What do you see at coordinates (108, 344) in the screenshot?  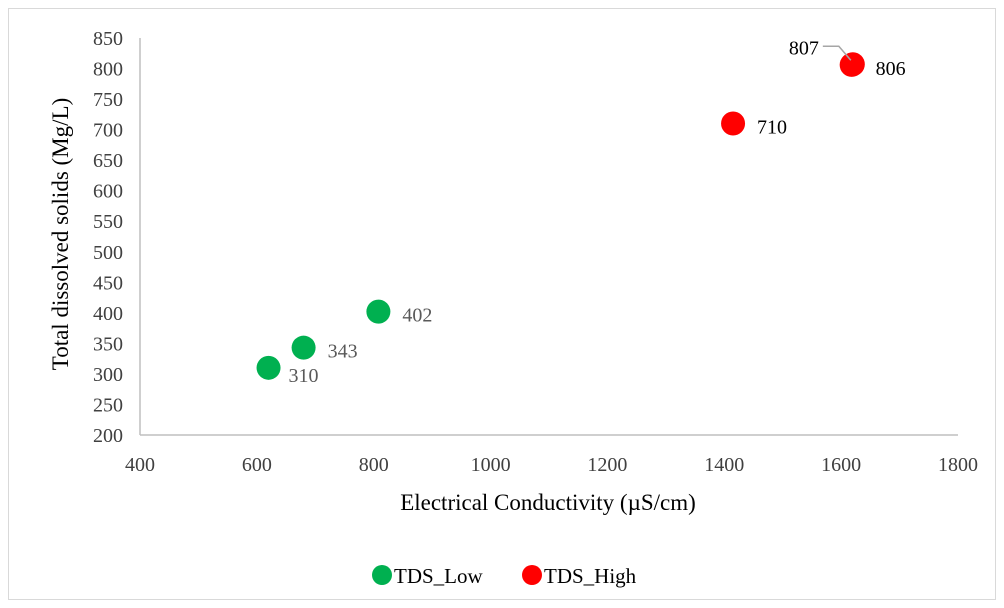 I see `y-tick-label: 350` at bounding box center [108, 344].